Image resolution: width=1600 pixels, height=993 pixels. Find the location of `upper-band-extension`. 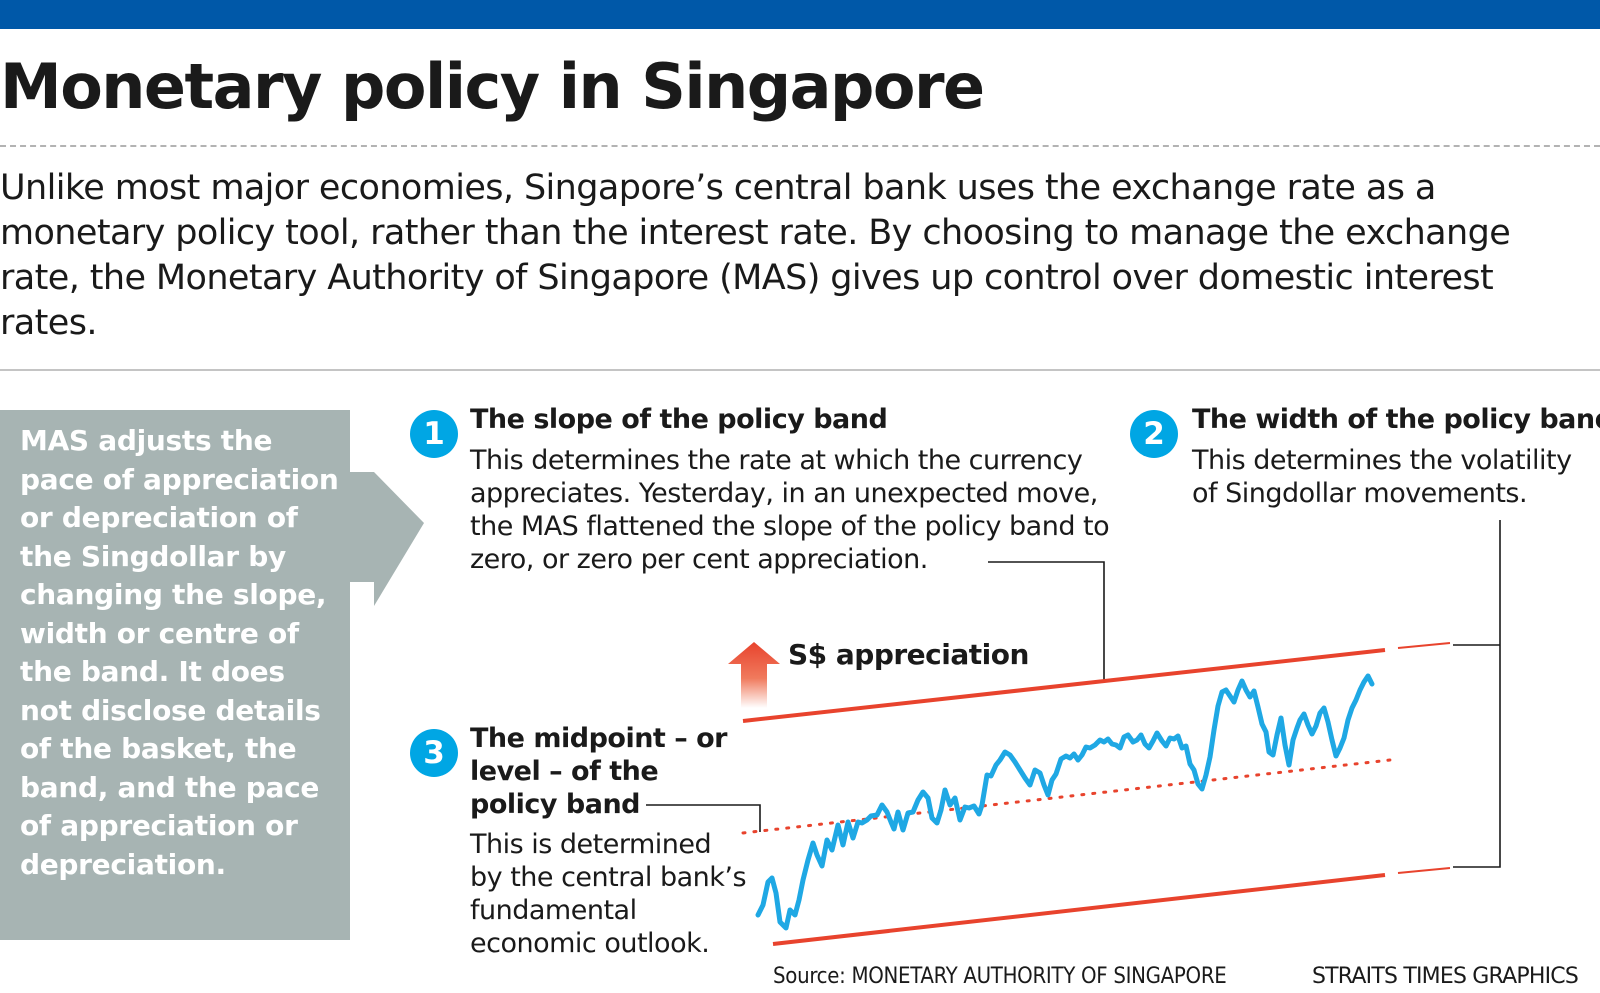

upper-band-extension is located at coordinates (1424, 645).